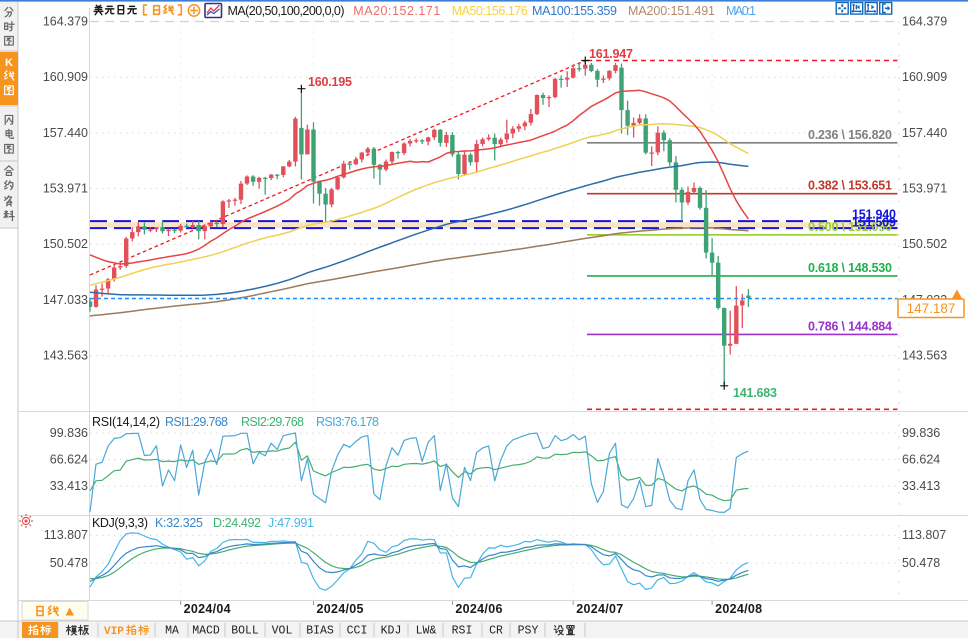 The height and width of the screenshot is (638, 968). Describe the element at coordinates (611, 54) in the screenshot. I see `svg-text: 161.947` at that location.